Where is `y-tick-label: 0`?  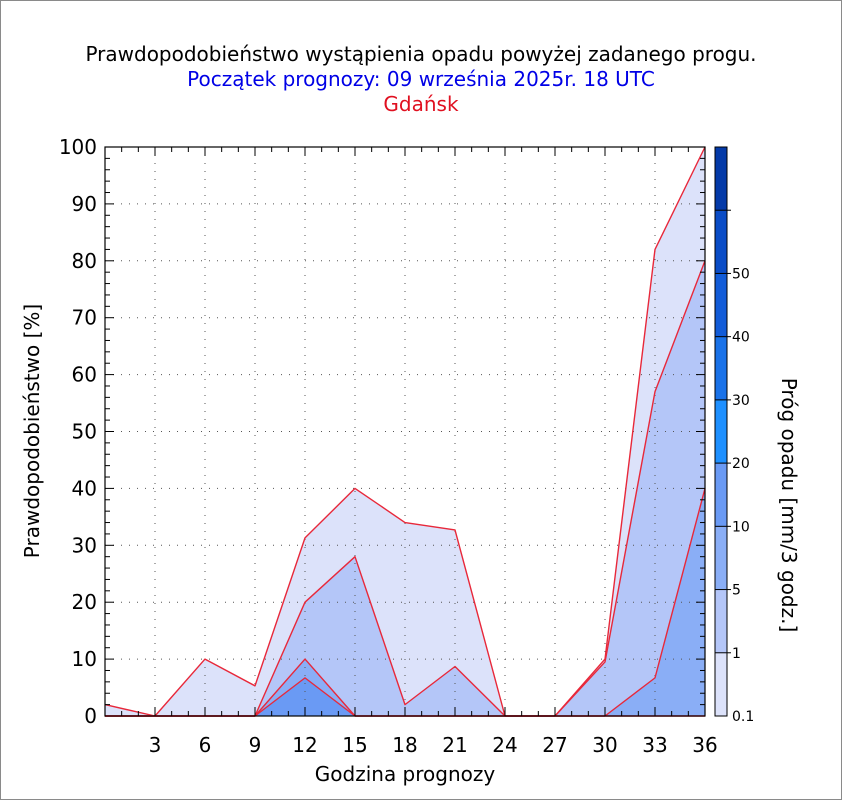
y-tick-label: 0 is located at coordinates (90, 716).